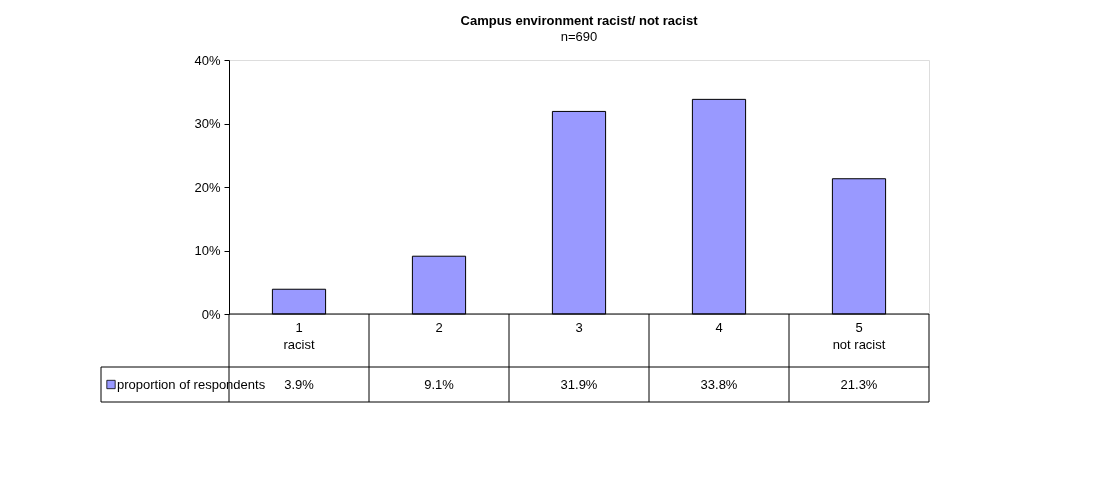 The height and width of the screenshot is (489, 1112). Describe the element at coordinates (859, 384) in the screenshot. I see `data-label: 21.3%` at that location.